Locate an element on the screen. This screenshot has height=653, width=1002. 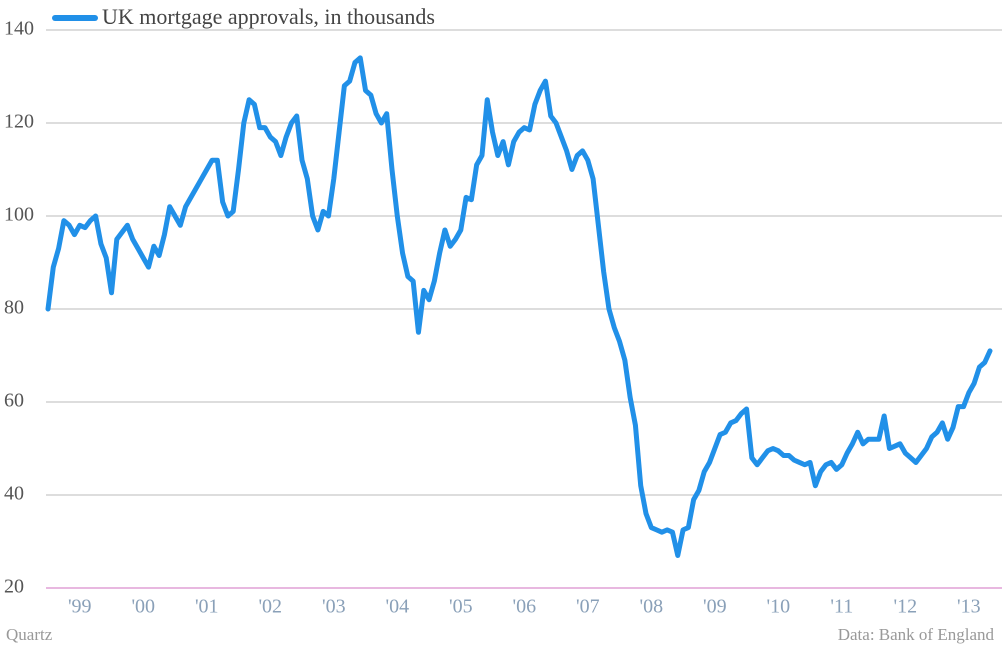
x-tick-label: '07 is located at coordinates (588, 607).